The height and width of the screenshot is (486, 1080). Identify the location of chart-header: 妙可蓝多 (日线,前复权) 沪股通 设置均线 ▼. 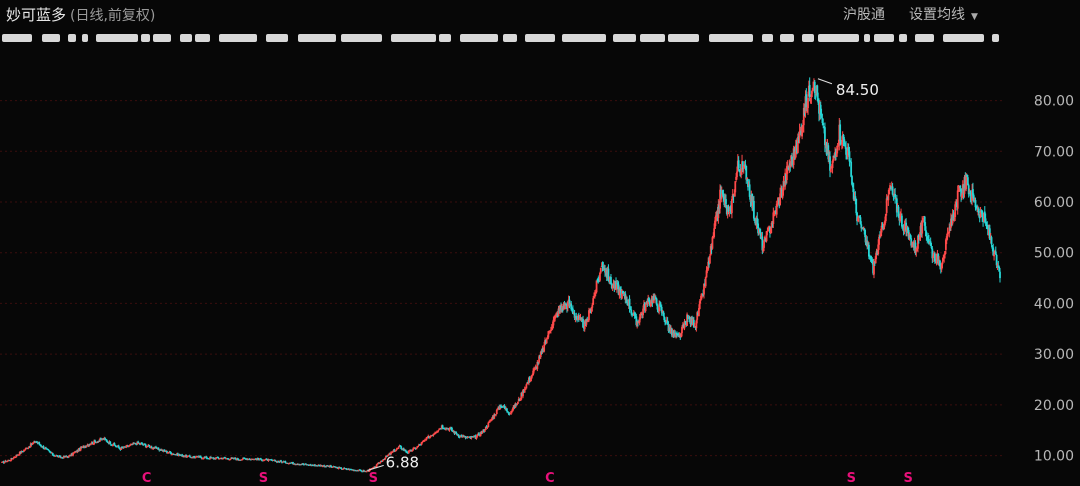
(540, 13).